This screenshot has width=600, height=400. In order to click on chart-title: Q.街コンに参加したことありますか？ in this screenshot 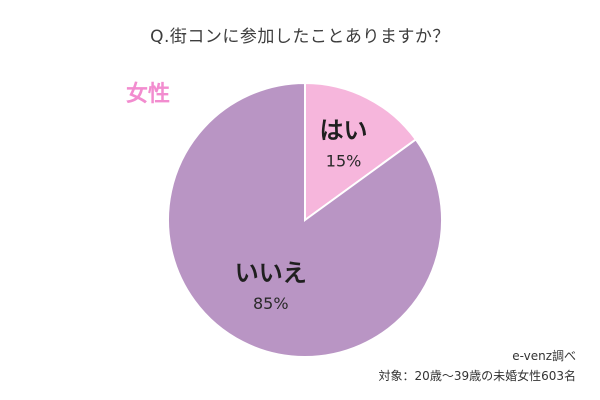, I will do `click(300, 37)`.